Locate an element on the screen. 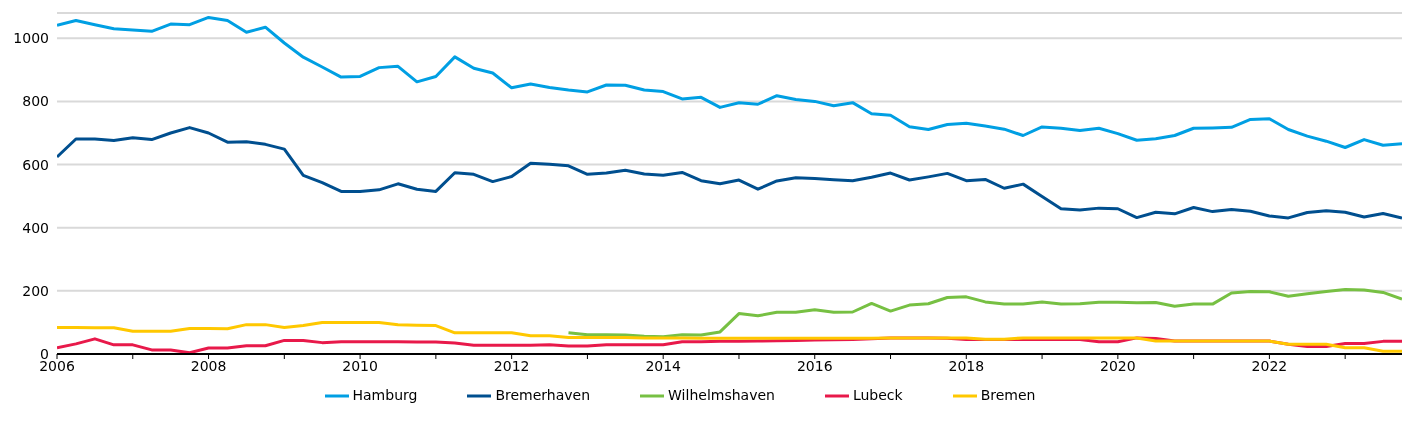 The image size is (1416, 421). y-tick-label: 1000 is located at coordinates (31, 38).